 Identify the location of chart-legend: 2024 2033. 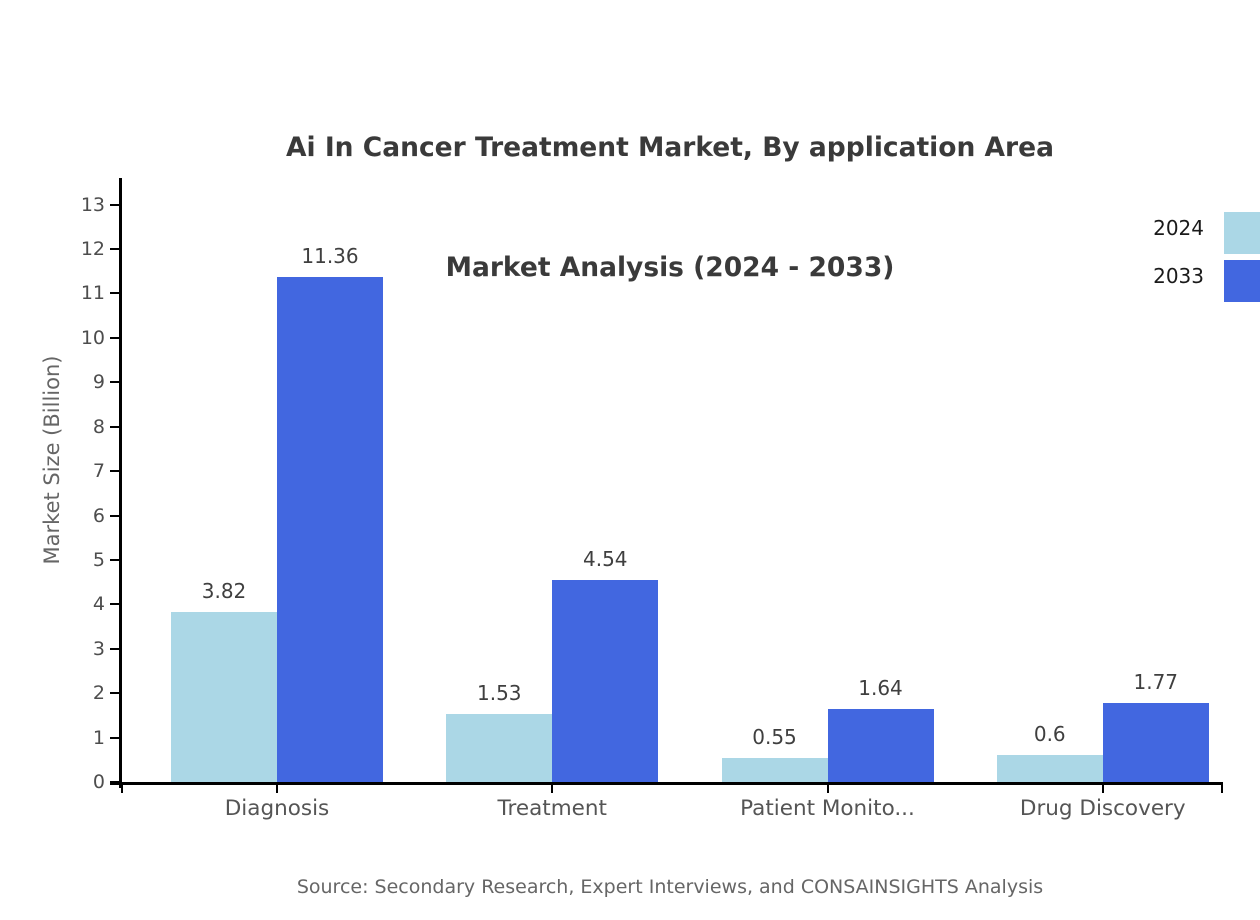
(1196, 260).